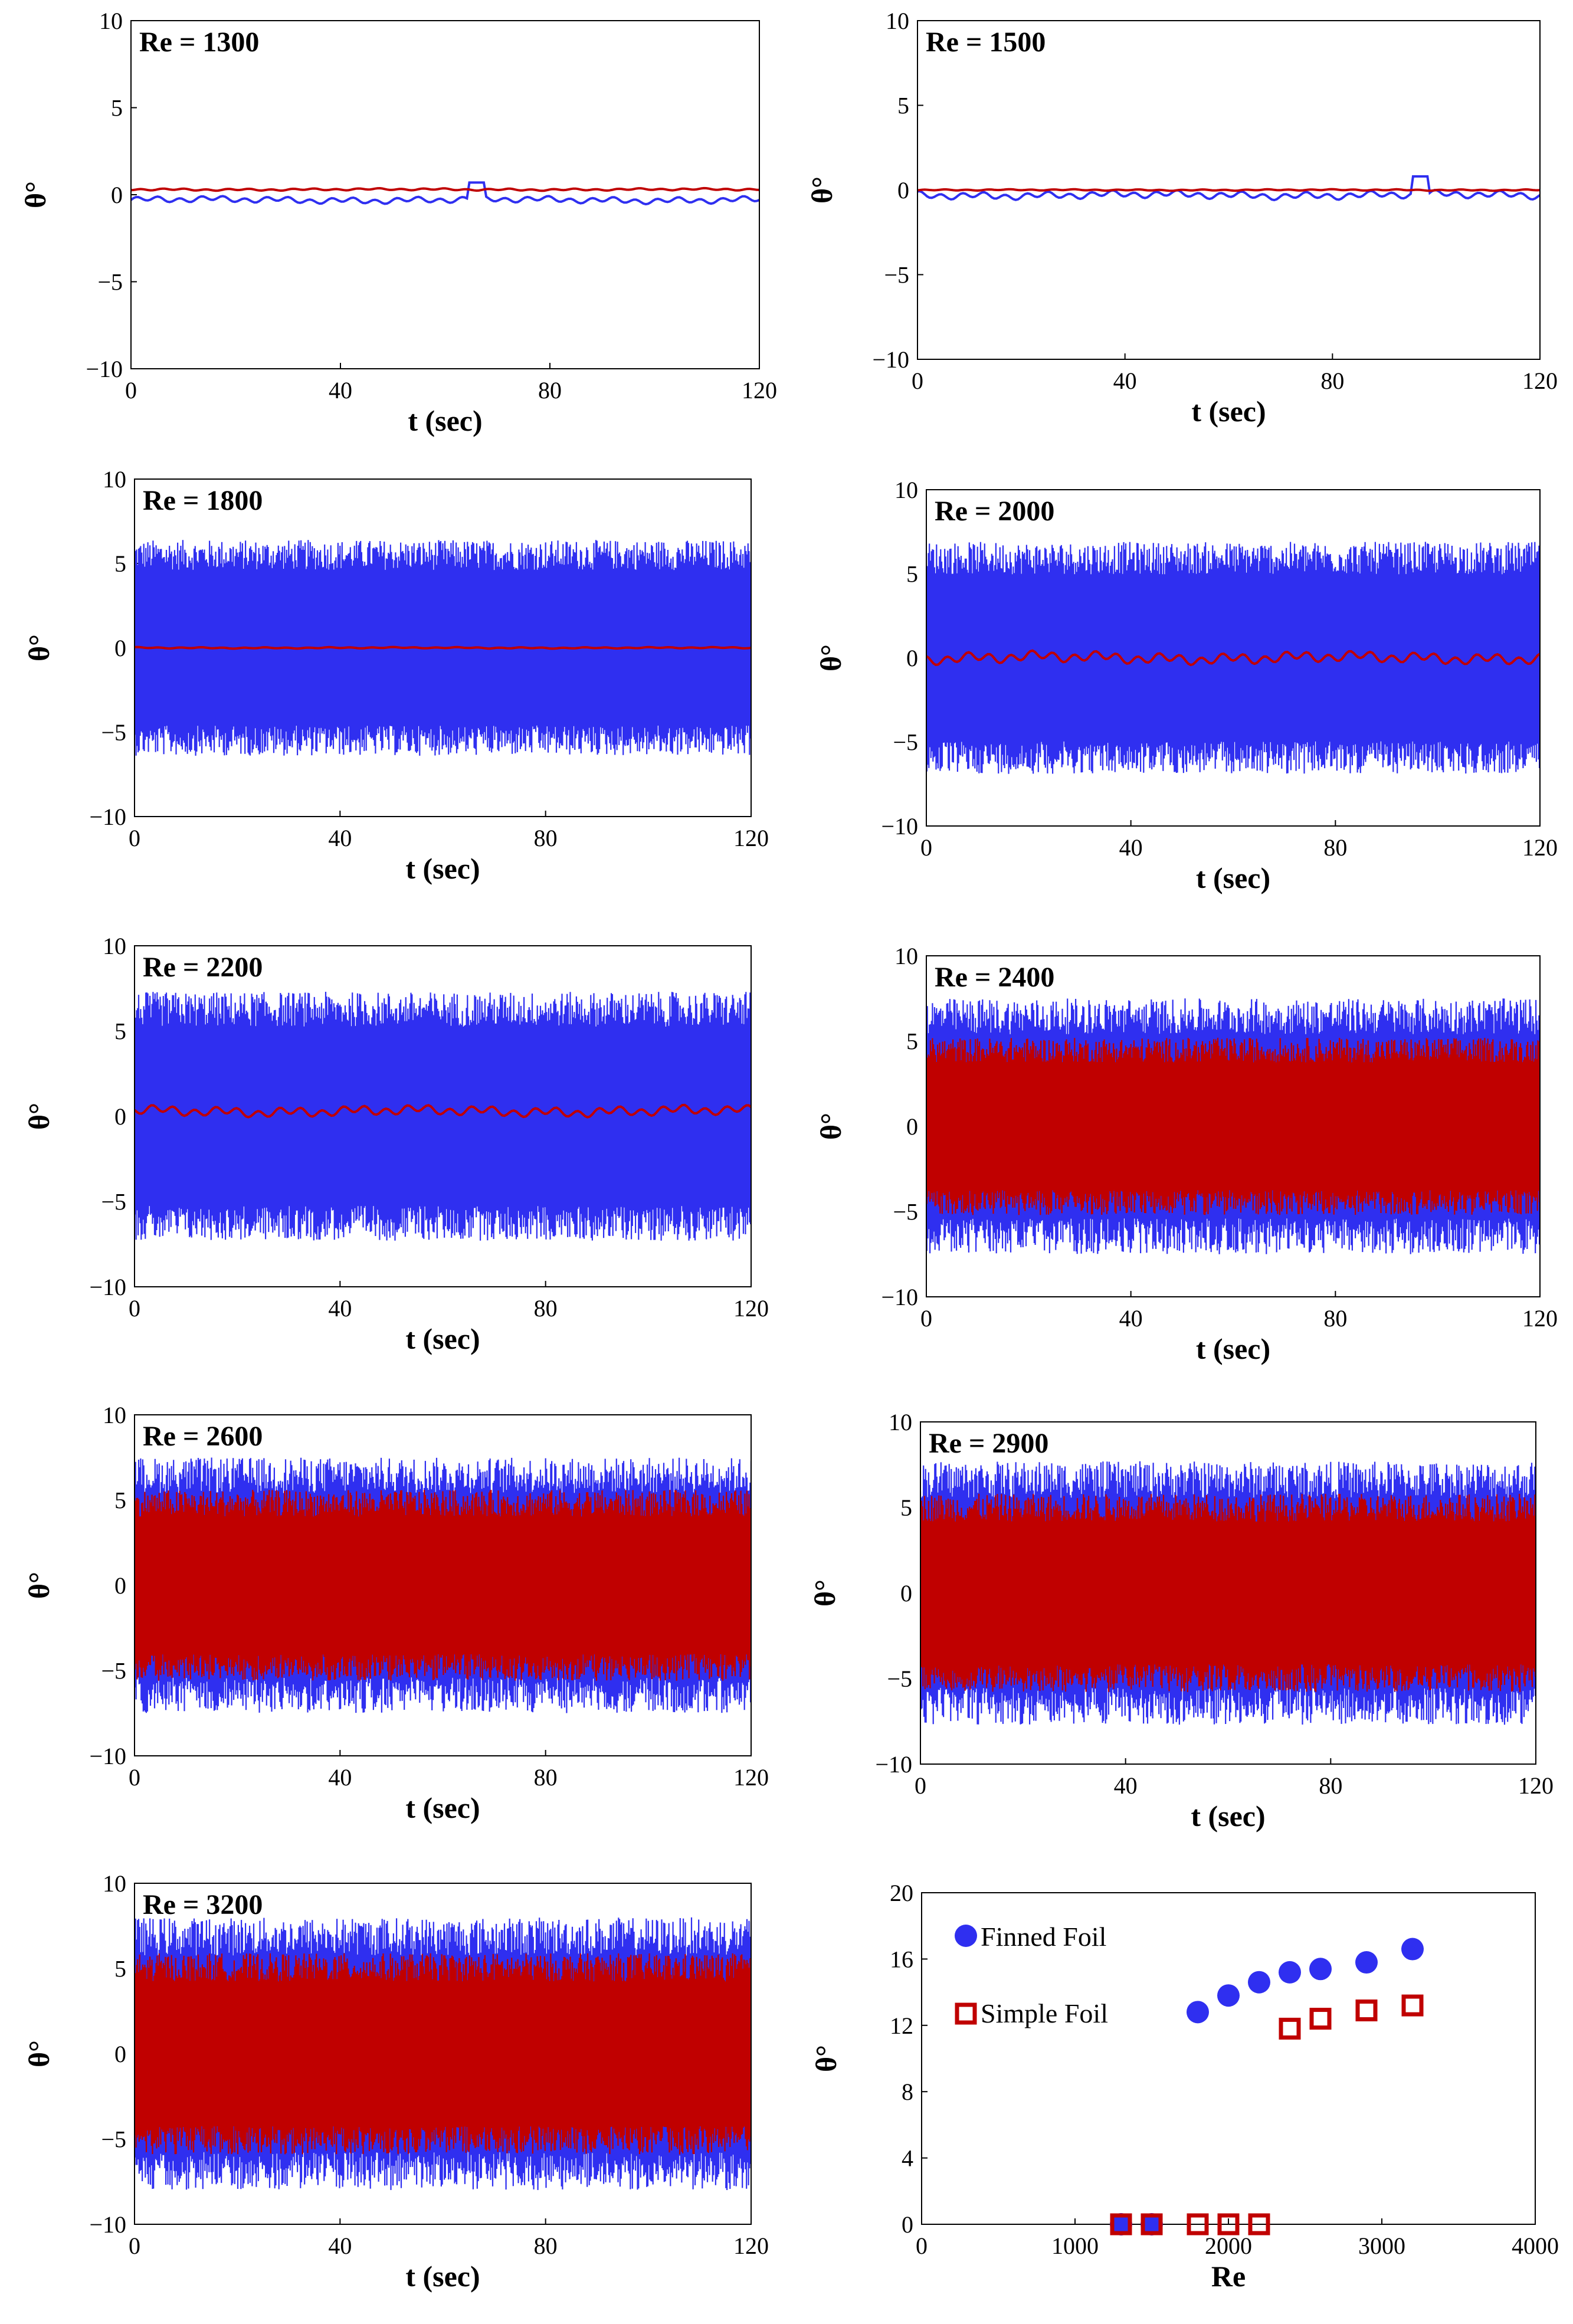 Image resolution: width=1573 pixels, height=2324 pixels. What do you see at coordinates (986, 42) in the screenshot?
I see `panel-title: Re = 1500` at bounding box center [986, 42].